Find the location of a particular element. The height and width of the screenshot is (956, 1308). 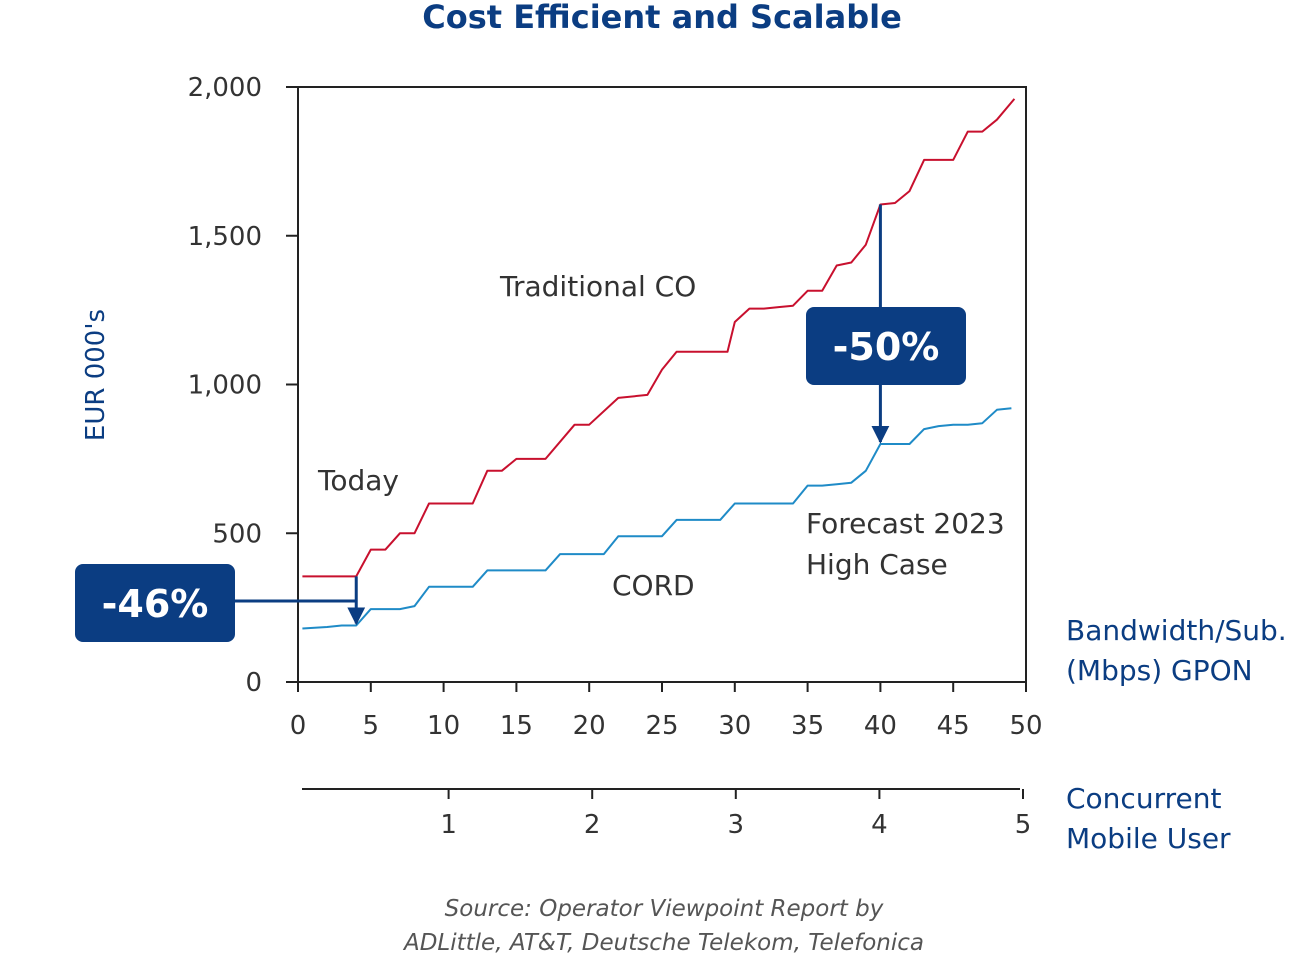

cord-label: CORD is located at coordinates (653, 585).